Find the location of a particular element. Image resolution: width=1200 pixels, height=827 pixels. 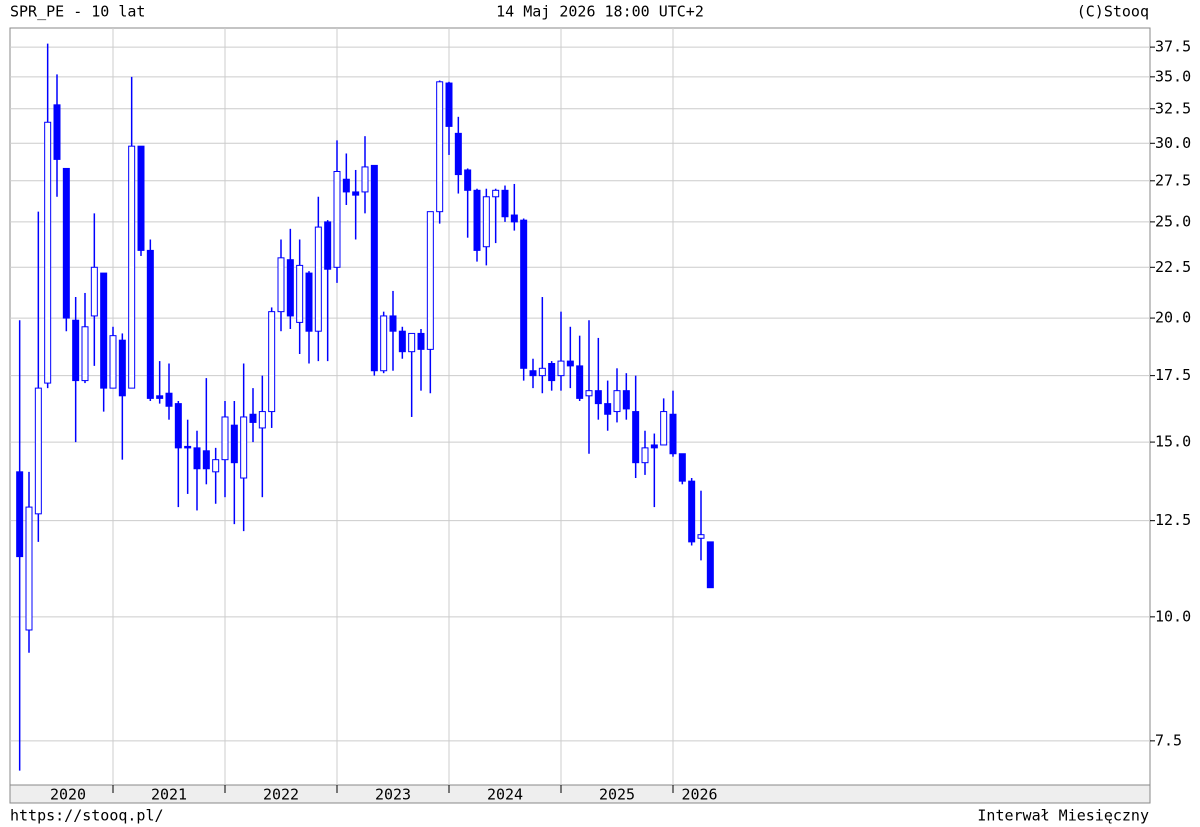

x-tick-label: 2024 is located at coordinates (505, 795).